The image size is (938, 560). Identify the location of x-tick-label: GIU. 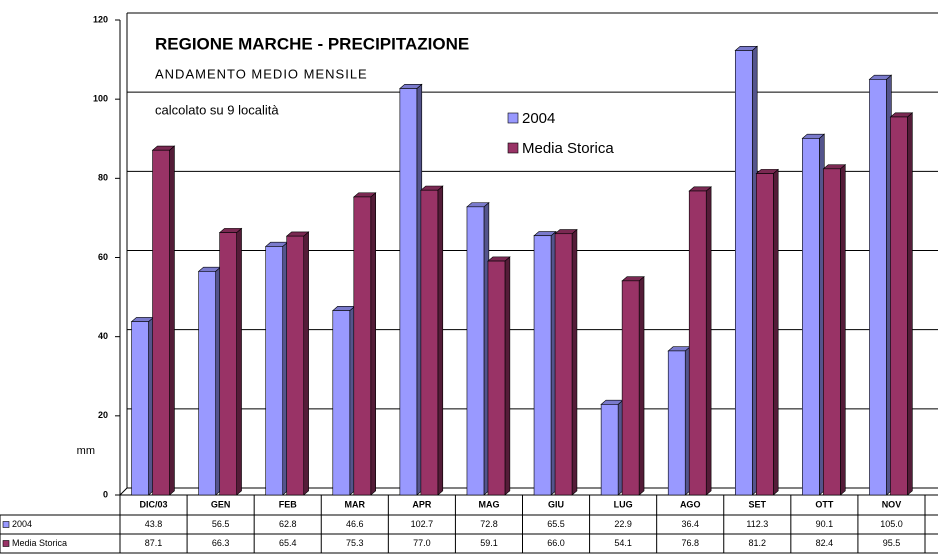
(556, 504).